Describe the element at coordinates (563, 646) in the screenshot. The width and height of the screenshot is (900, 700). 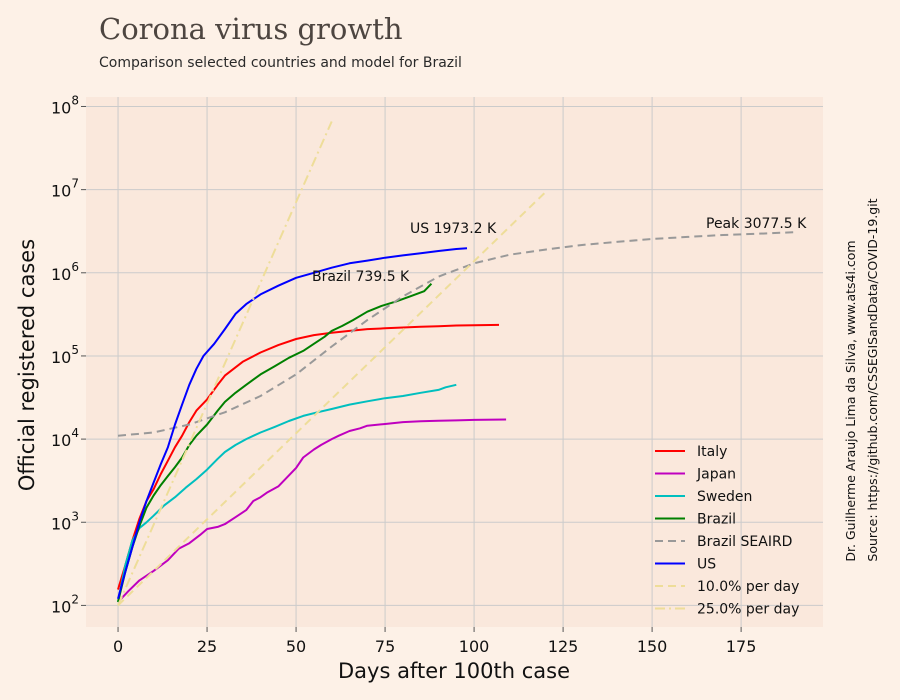
I see `x-tick-label: 125` at that location.